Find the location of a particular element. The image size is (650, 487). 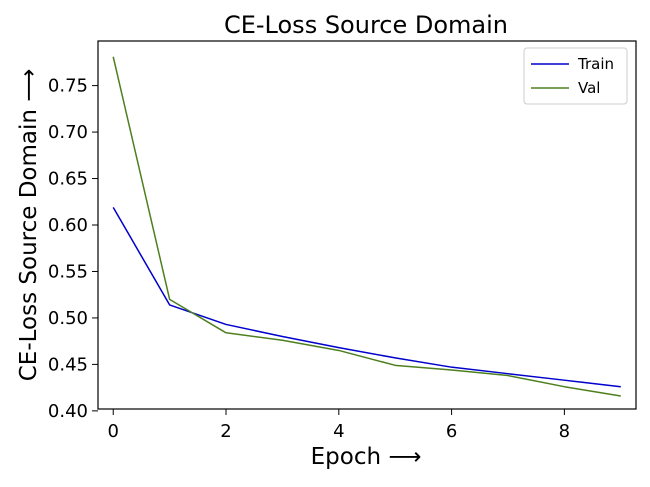

x-axis-label: Epoch ⟶ is located at coordinates (366, 457).